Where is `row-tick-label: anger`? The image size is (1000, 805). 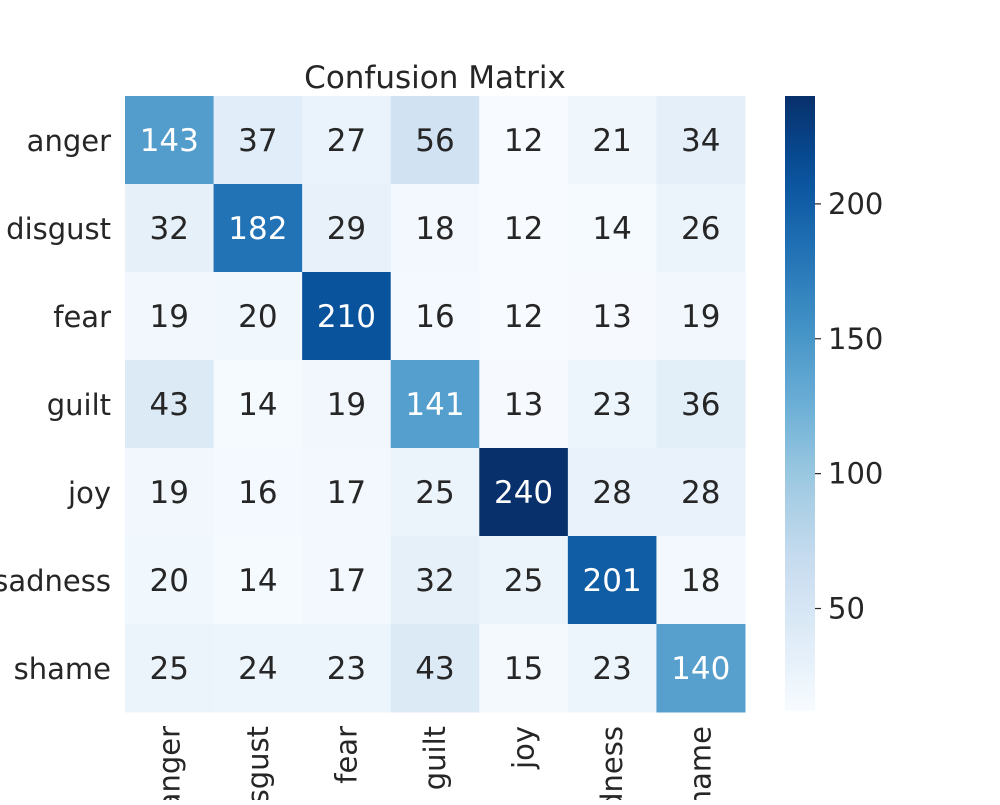 row-tick-label: anger is located at coordinates (69, 141).